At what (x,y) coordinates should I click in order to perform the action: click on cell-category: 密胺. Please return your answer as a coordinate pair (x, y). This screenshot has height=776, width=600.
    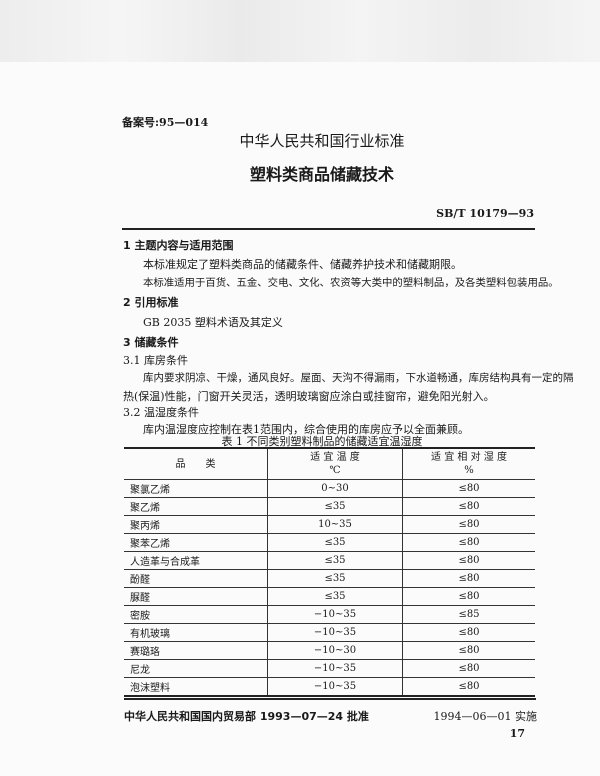
    Looking at the image, I should click on (196, 614).